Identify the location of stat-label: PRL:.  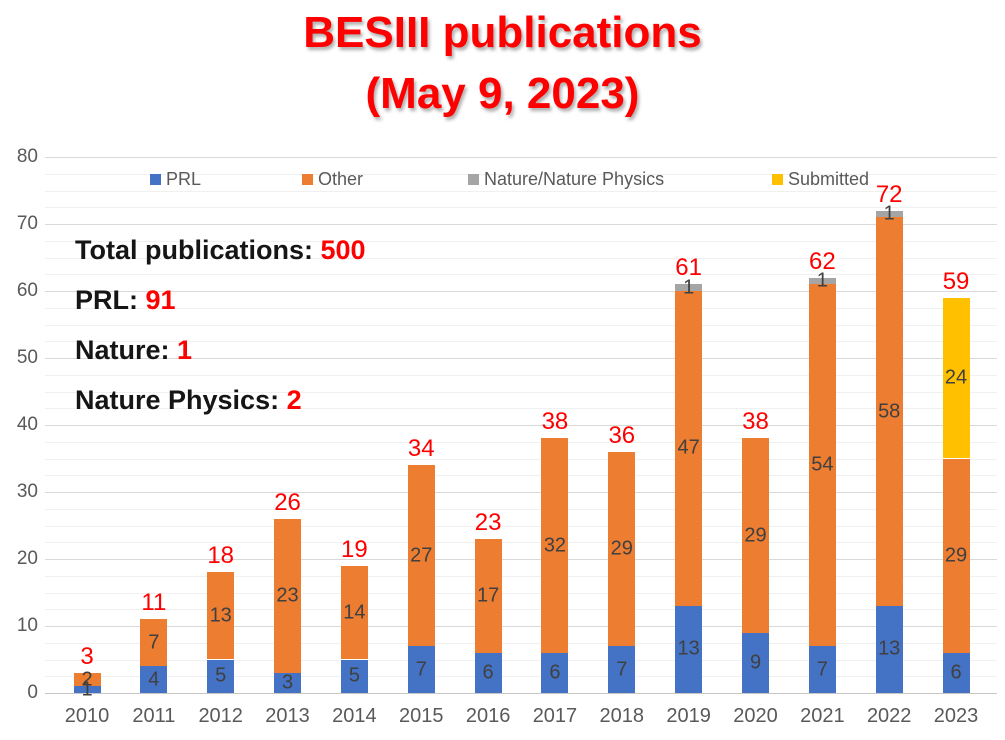
(110, 300).